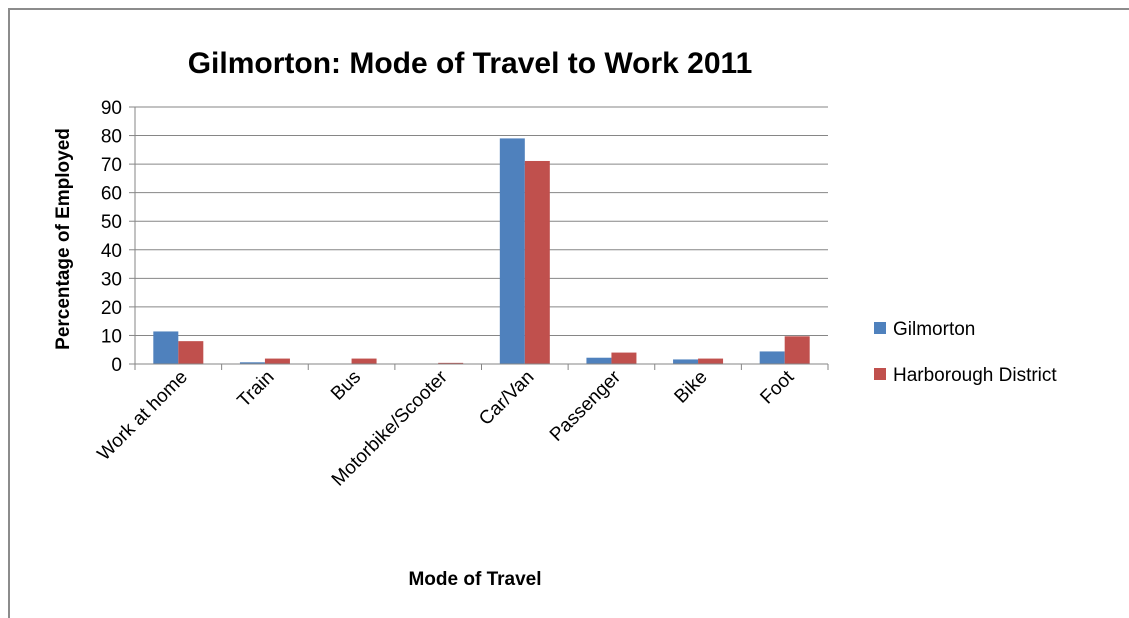 The width and height of the screenshot is (1129, 618). What do you see at coordinates (63, 239) in the screenshot?
I see `y-axis-title: Percentage of Employed` at bounding box center [63, 239].